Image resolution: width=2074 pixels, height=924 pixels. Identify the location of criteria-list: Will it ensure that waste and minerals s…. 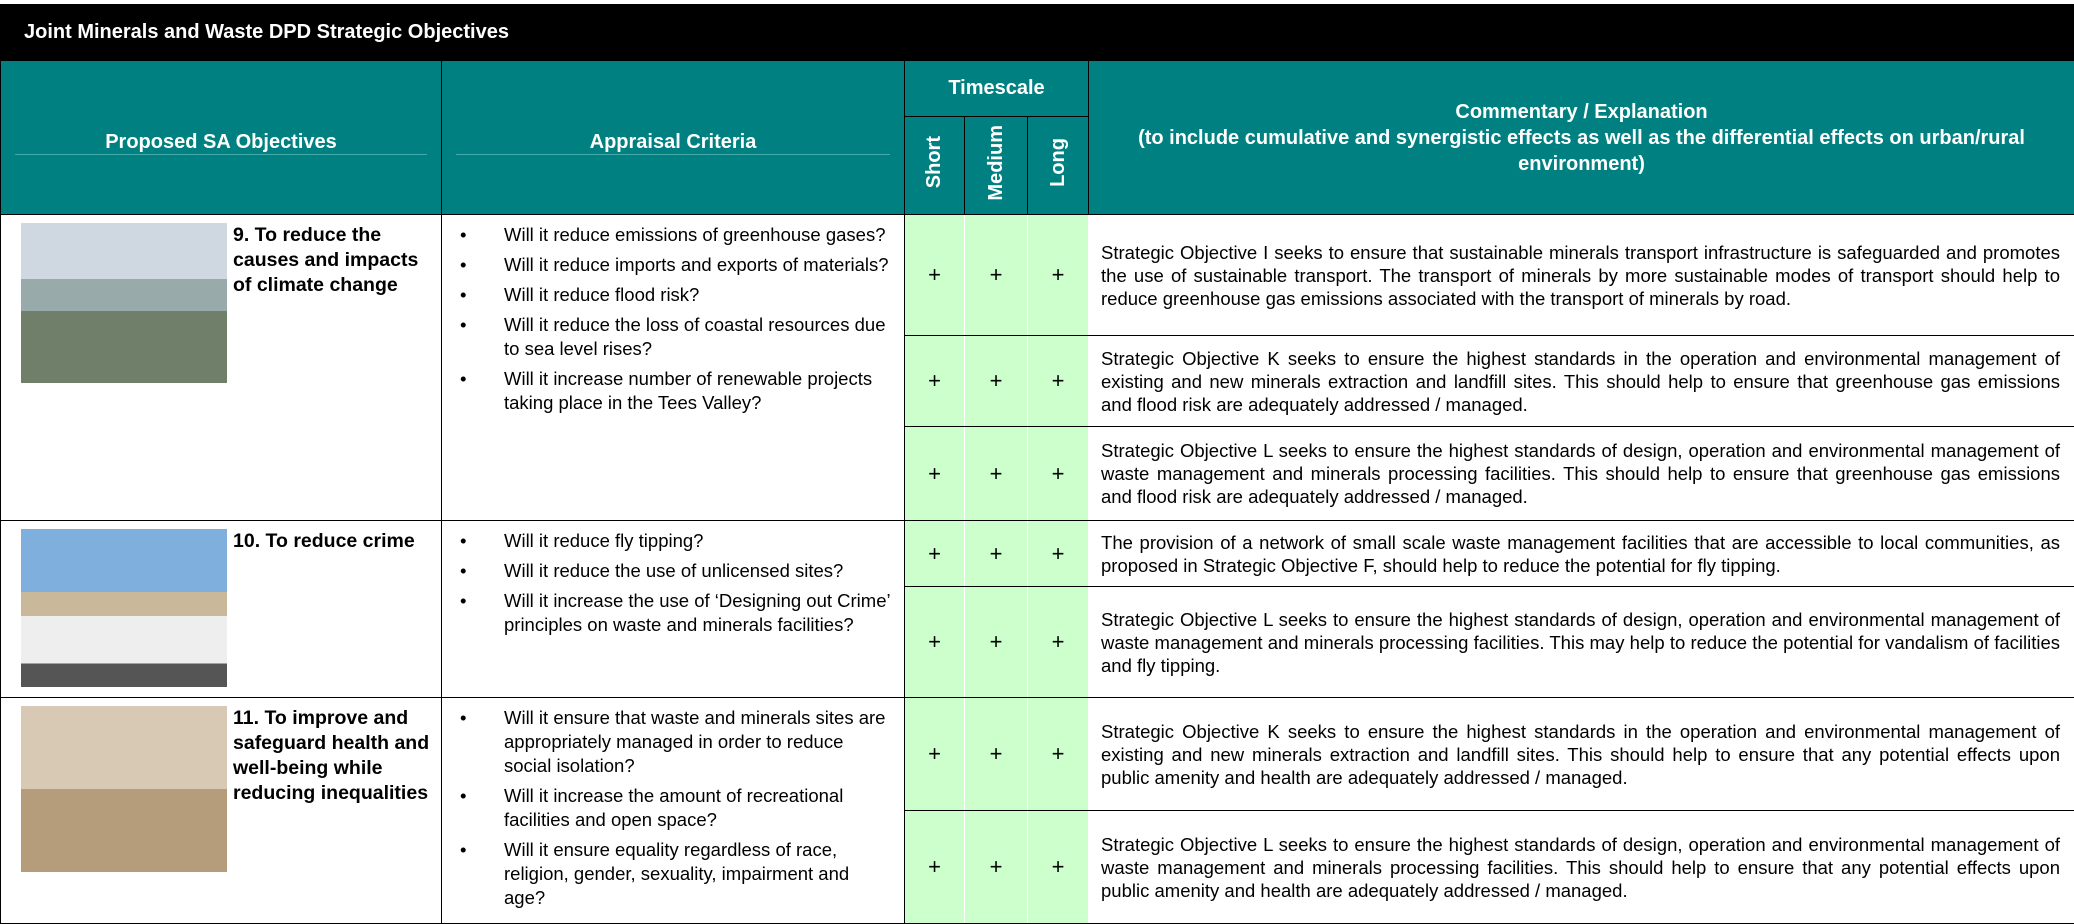
(673, 808).